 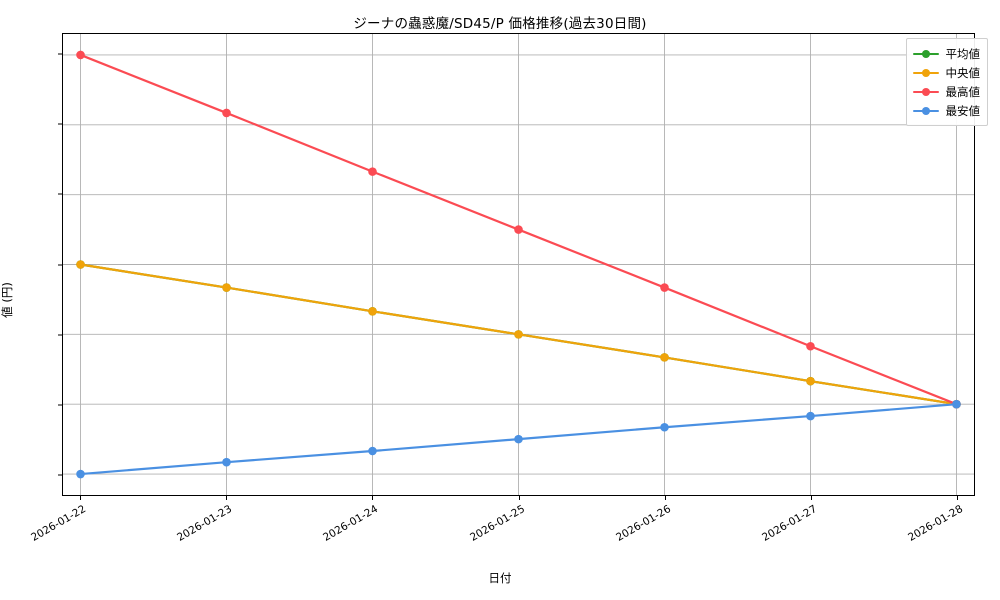 I want to click on x-tick-label: 2026-01-24, so click(x=351, y=523).